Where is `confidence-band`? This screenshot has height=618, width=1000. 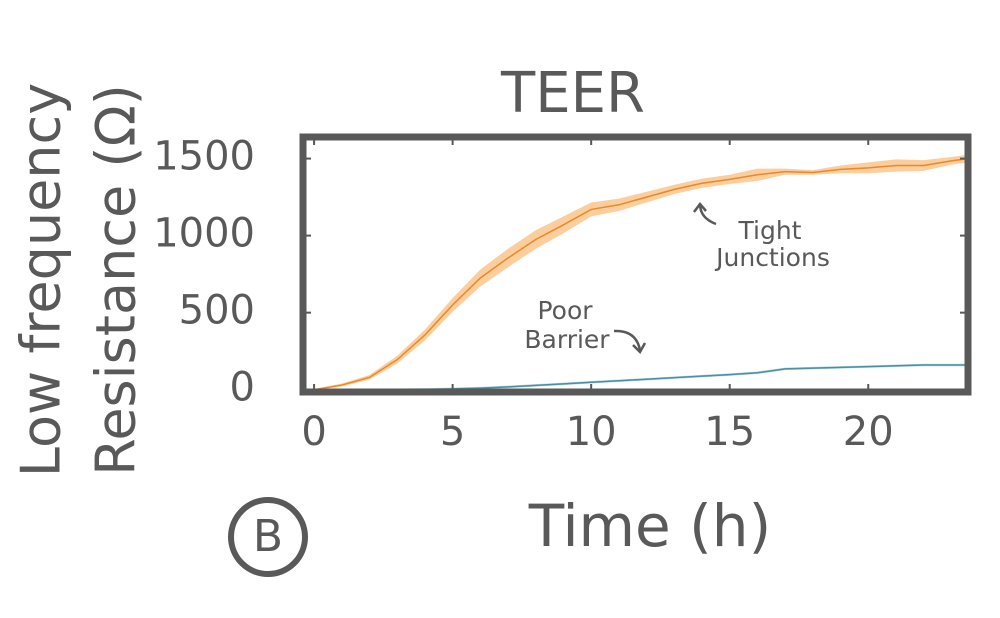
confidence-band is located at coordinates (641, 377).